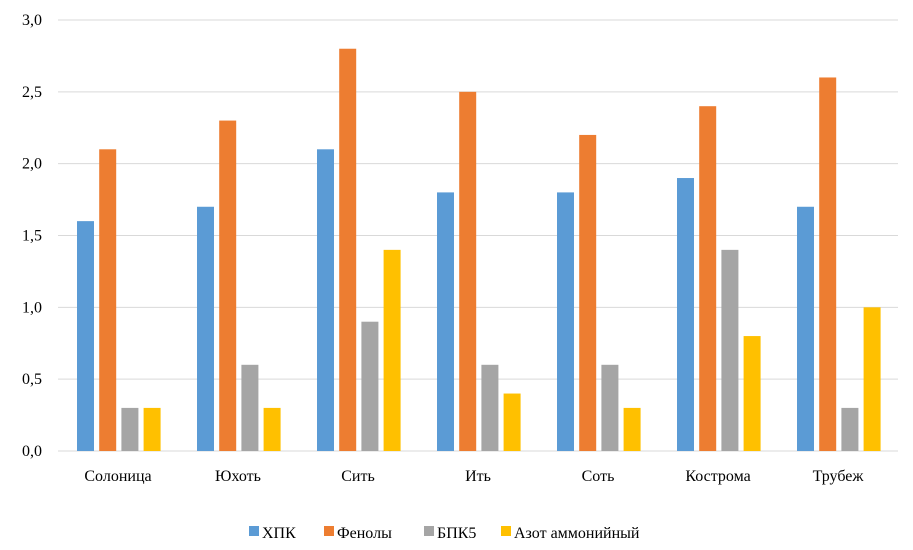  What do you see at coordinates (32, 20) in the screenshot?
I see `y-tick-label: 3,0` at bounding box center [32, 20].